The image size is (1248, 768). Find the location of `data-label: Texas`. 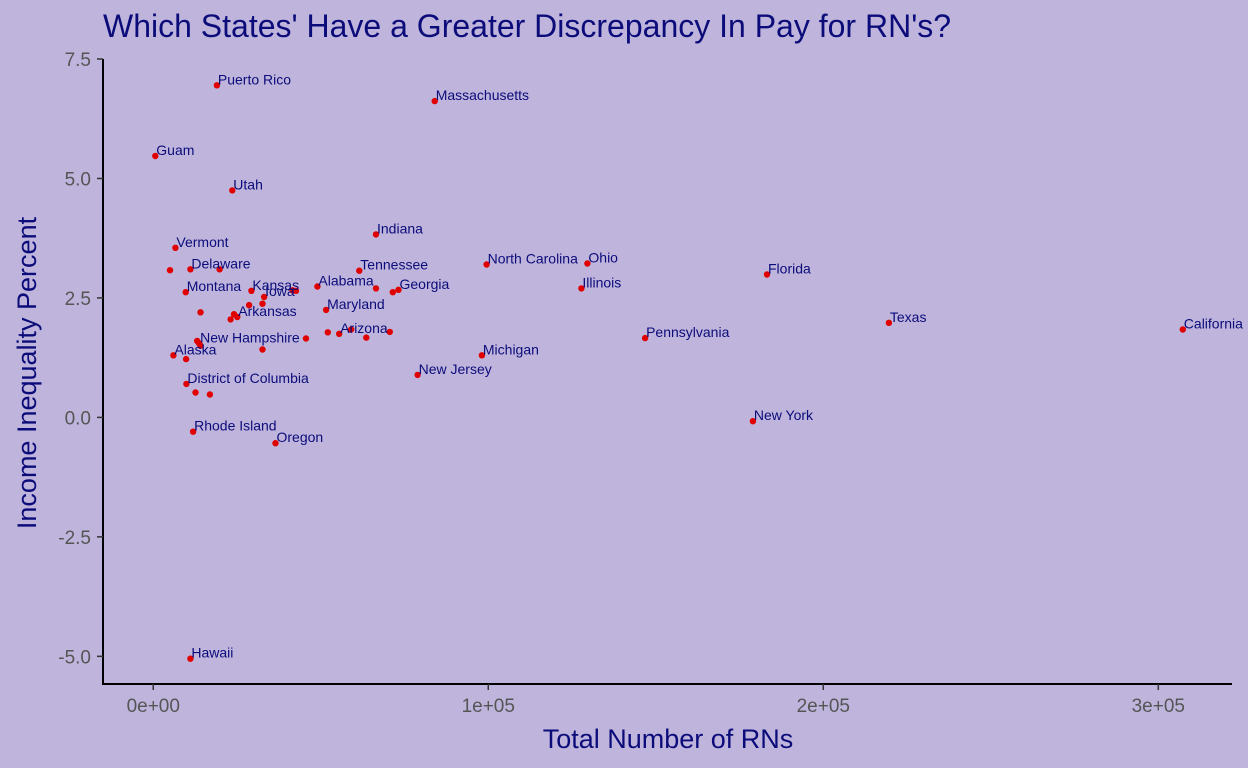

data-label: Texas is located at coordinates (908, 317).